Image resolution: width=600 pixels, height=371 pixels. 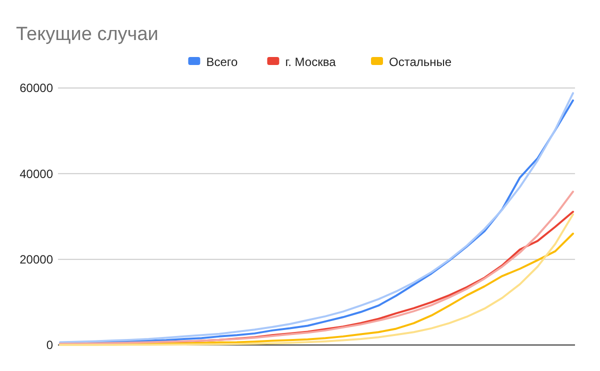 What do you see at coordinates (310, 62) in the screenshot?
I see `legend-label: г. Москва` at bounding box center [310, 62].